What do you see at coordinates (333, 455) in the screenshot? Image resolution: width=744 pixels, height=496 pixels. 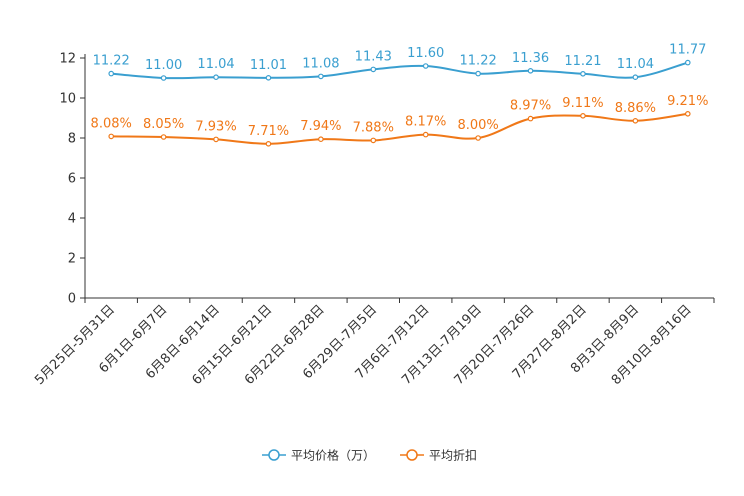 I see `legend-label: 平均价格（万）` at bounding box center [333, 455].